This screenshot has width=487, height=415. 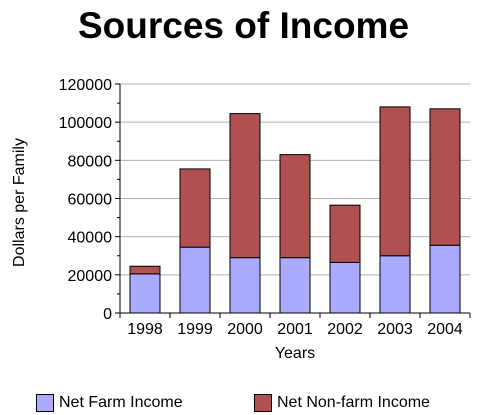 I want to click on x-tick-label: 2004, so click(x=445, y=329).